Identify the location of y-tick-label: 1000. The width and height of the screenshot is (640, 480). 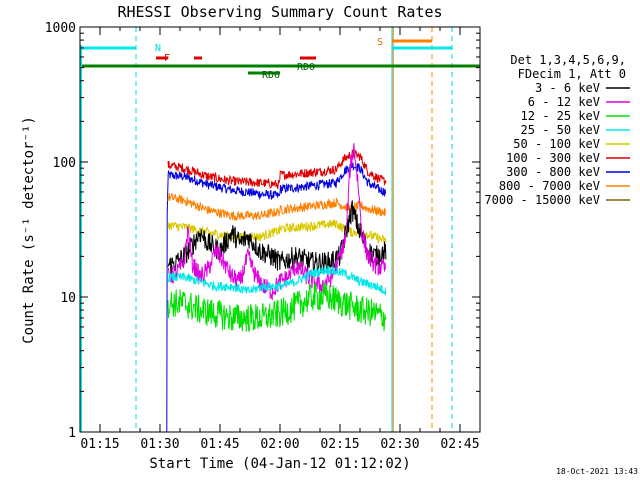
(60, 28).